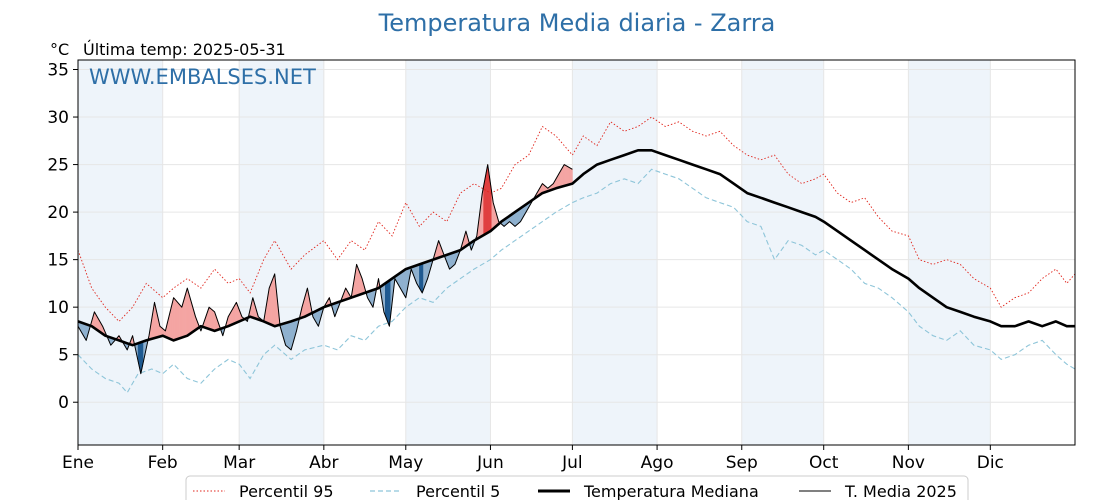 The height and width of the screenshot is (500, 1120). What do you see at coordinates (908, 463) in the screenshot?
I see `x-tick-label: Nov` at bounding box center [908, 463].